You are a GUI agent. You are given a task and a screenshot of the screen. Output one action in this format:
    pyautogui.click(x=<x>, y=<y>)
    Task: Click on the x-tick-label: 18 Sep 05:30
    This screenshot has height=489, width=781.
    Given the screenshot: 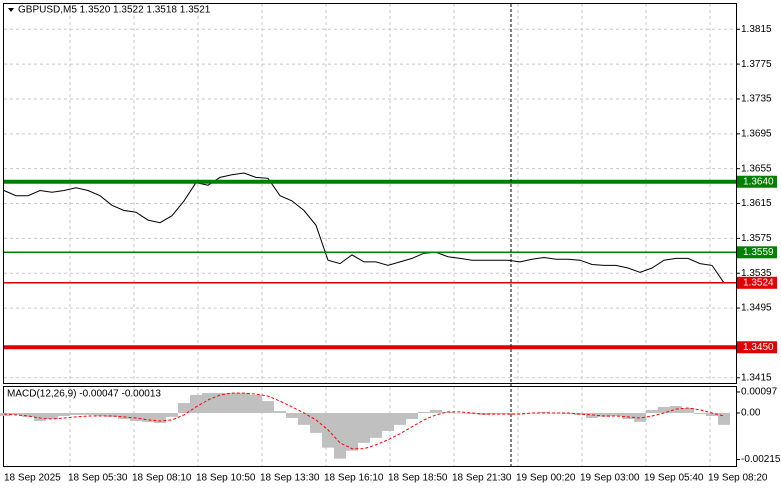 What is the action you would take?
    pyautogui.click(x=98, y=478)
    